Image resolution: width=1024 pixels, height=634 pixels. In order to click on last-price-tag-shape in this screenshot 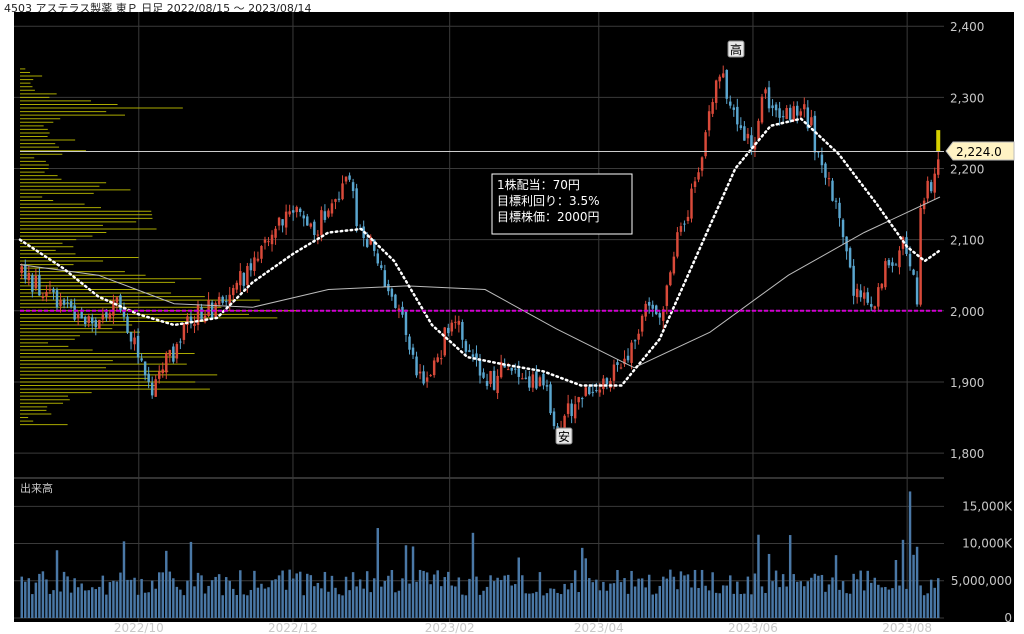, I will do `click(980, 151)`.